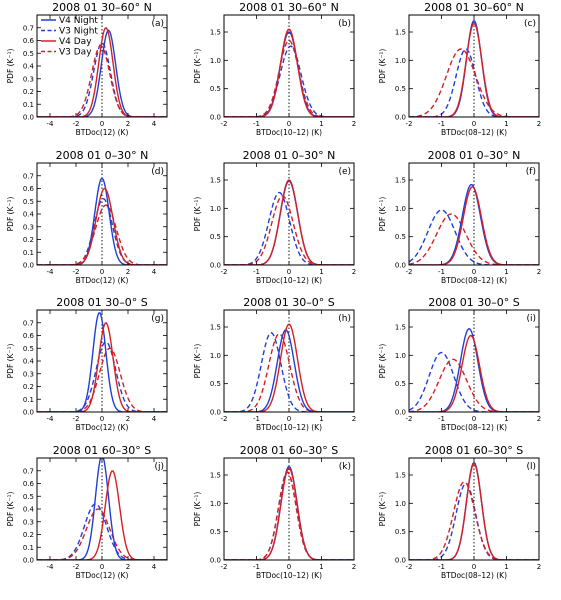 The image size is (561, 600). I want to click on y-tick-label: 0.6, so click(29, 484).